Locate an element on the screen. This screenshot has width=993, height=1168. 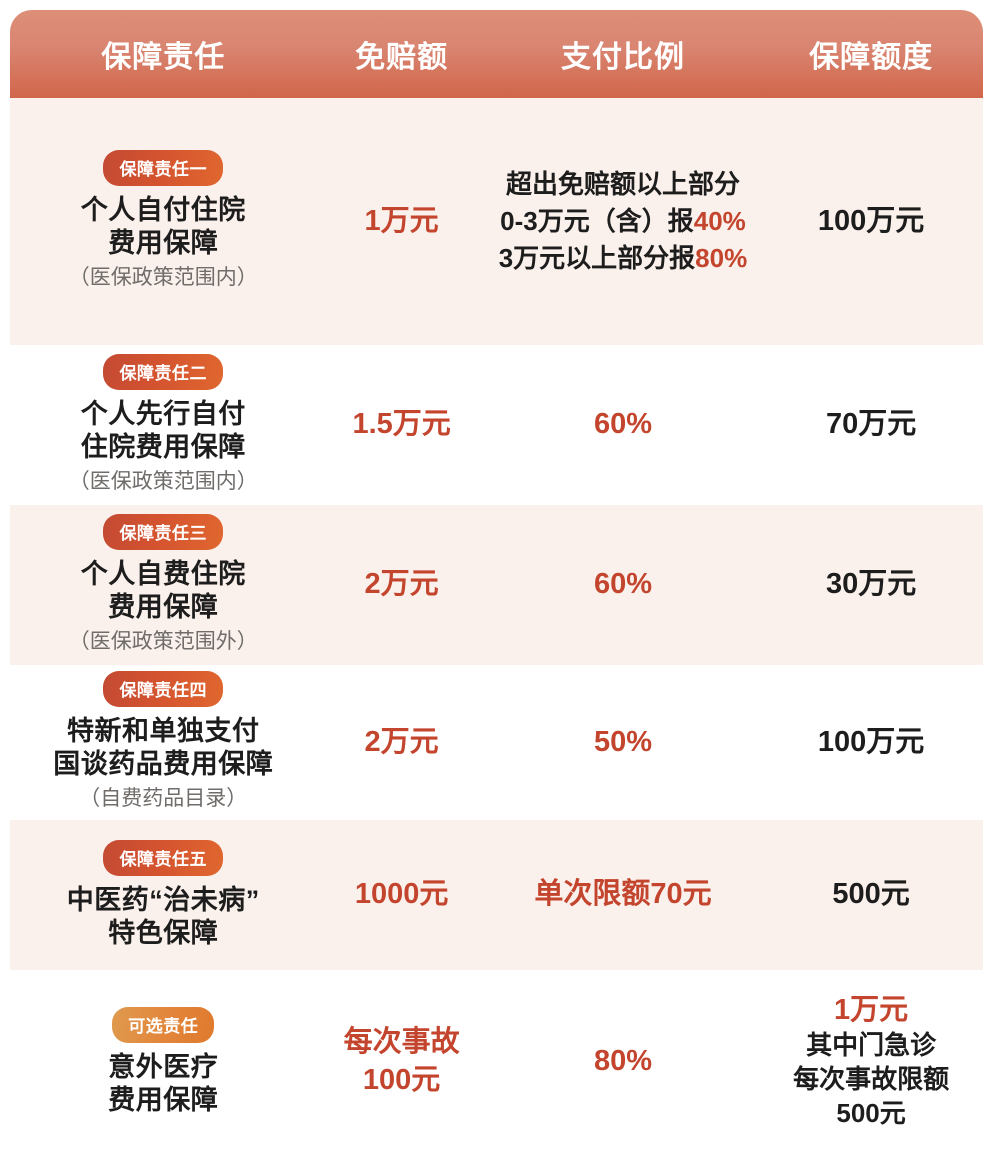
liability-title-line1: 个人先行自付 is located at coordinates (163, 413).